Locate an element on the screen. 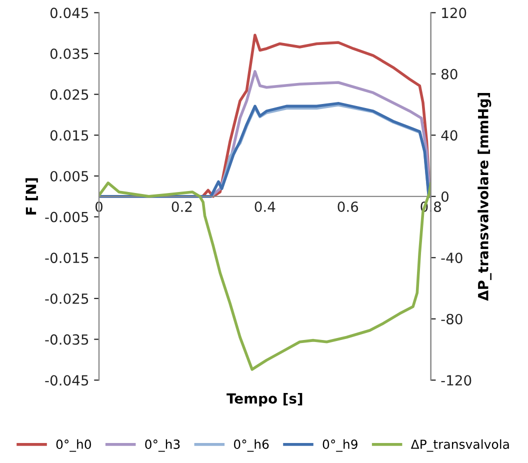 Image resolution: width=528 pixels, height=463 pixels. y2-tick-label: 0 is located at coordinates (444, 196).